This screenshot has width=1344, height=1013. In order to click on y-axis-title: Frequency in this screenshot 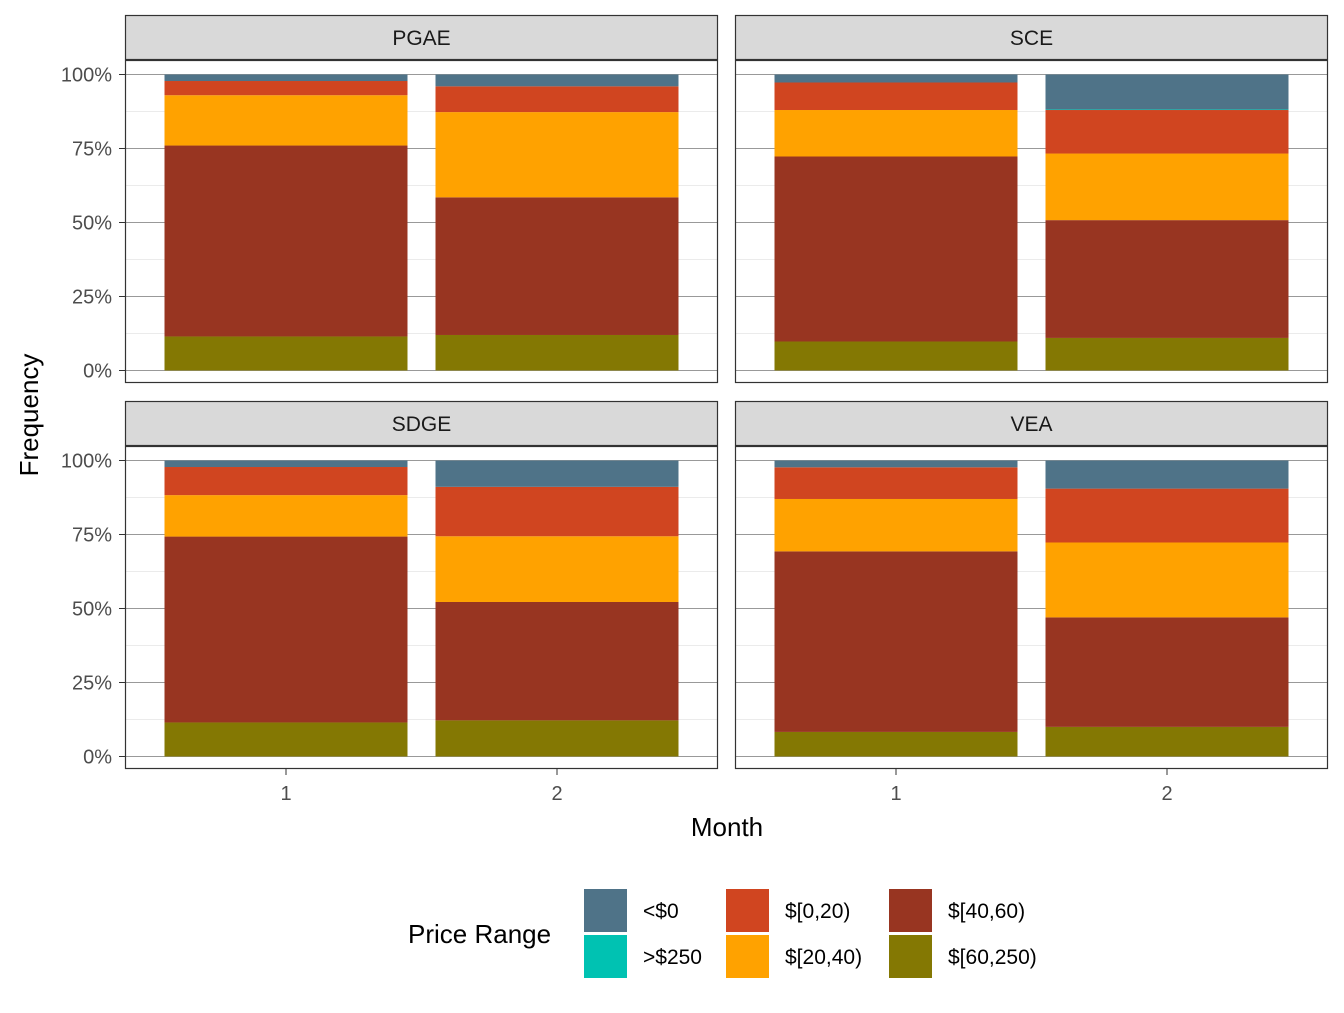, I will do `click(29, 415)`.